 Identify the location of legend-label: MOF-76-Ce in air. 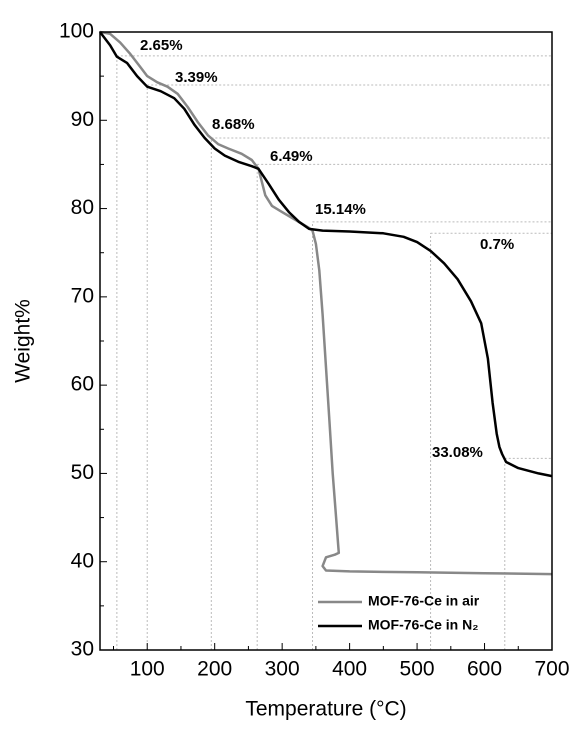
(424, 601).